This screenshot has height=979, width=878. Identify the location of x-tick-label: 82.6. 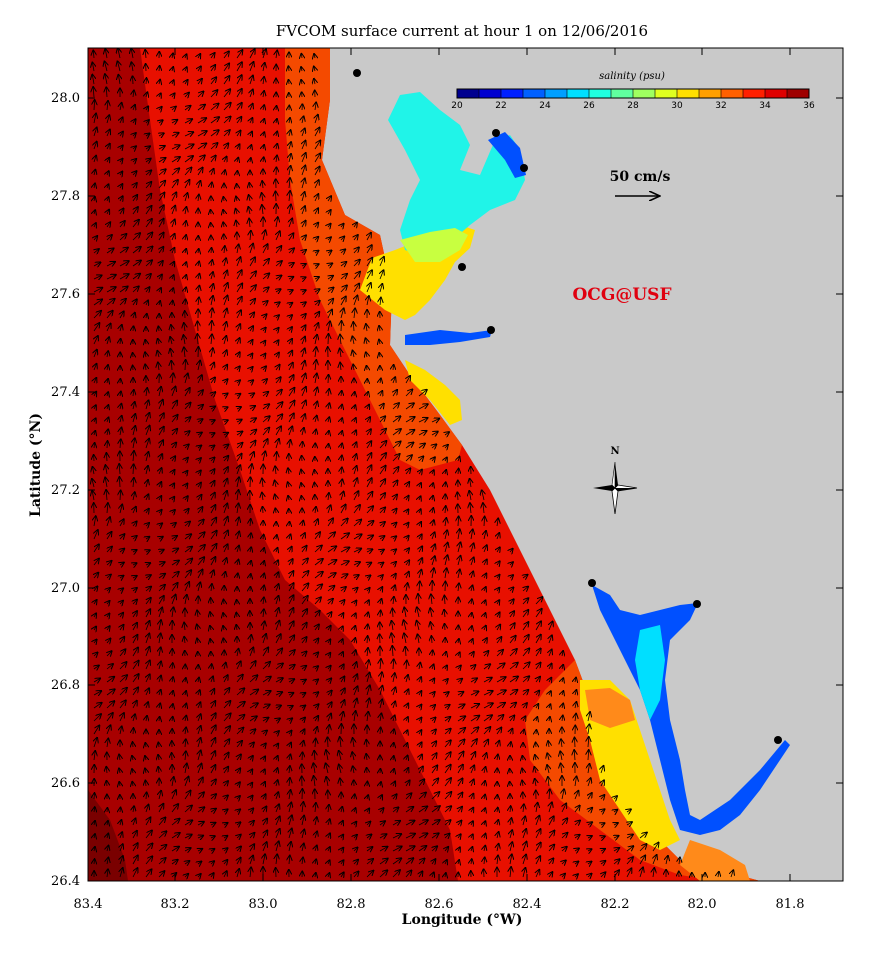
(439, 904).